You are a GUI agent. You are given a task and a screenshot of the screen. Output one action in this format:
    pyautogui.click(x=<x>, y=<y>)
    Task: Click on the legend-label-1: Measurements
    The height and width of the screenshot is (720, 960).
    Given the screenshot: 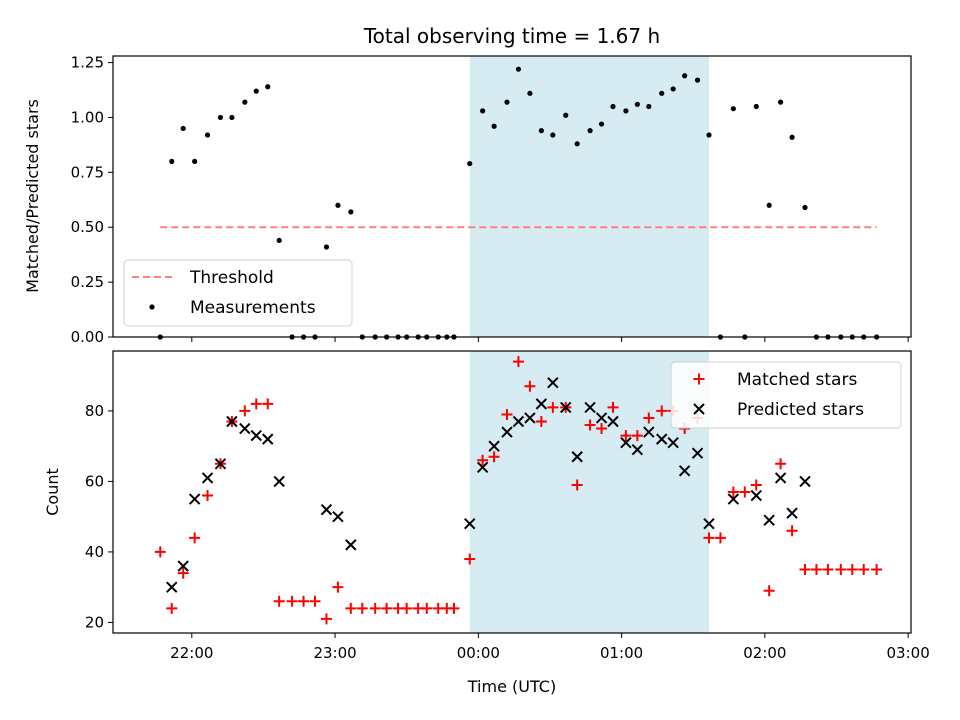 What is the action you would take?
    pyautogui.click(x=253, y=308)
    